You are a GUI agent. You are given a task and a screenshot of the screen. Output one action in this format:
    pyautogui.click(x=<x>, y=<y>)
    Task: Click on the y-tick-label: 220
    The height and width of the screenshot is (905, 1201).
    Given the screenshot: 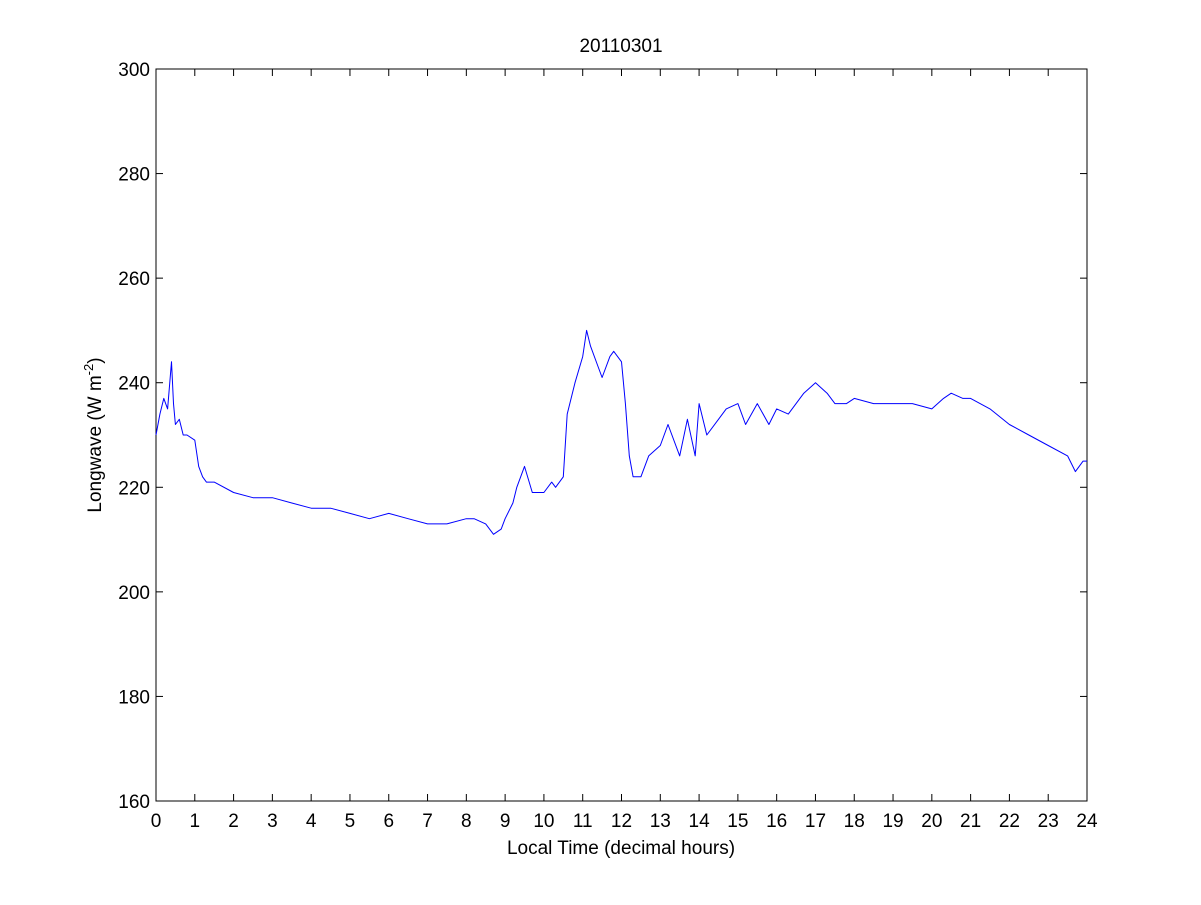 What is the action you would take?
    pyautogui.click(x=134, y=488)
    